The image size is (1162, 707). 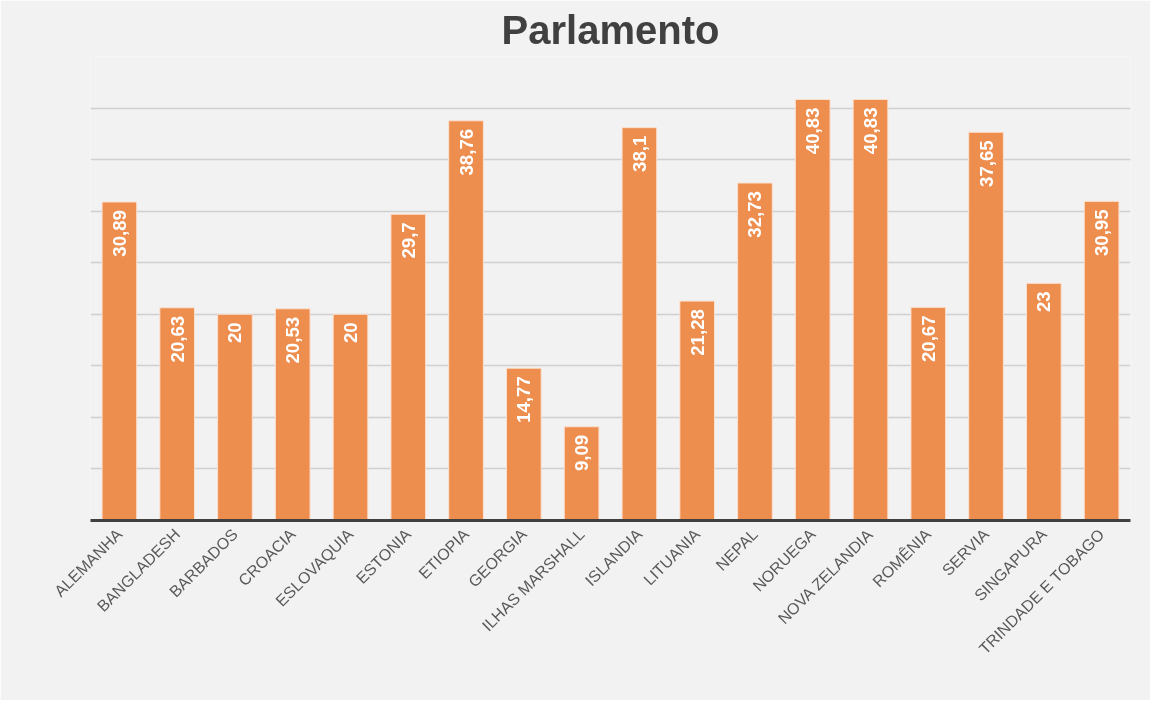 What do you see at coordinates (293, 340) in the screenshot?
I see `data-label: 20,53` at bounding box center [293, 340].